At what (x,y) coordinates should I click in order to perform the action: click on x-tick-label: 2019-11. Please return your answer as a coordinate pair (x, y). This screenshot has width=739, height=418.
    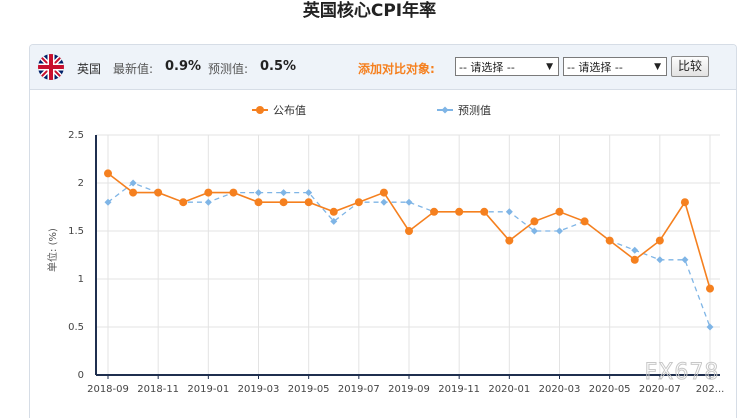
    Looking at the image, I should click on (459, 389).